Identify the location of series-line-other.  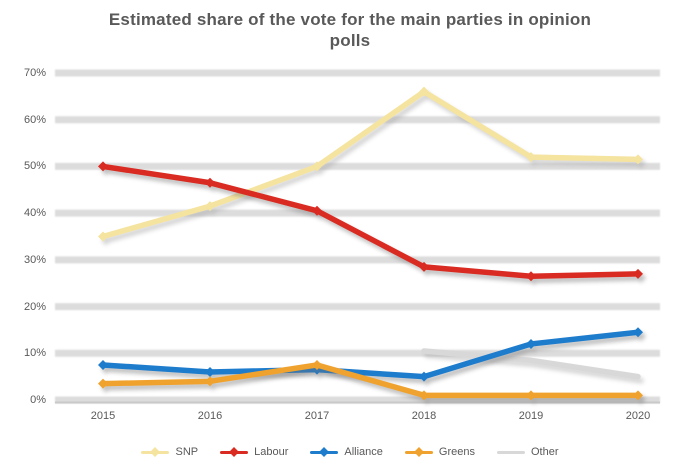
(531, 364).